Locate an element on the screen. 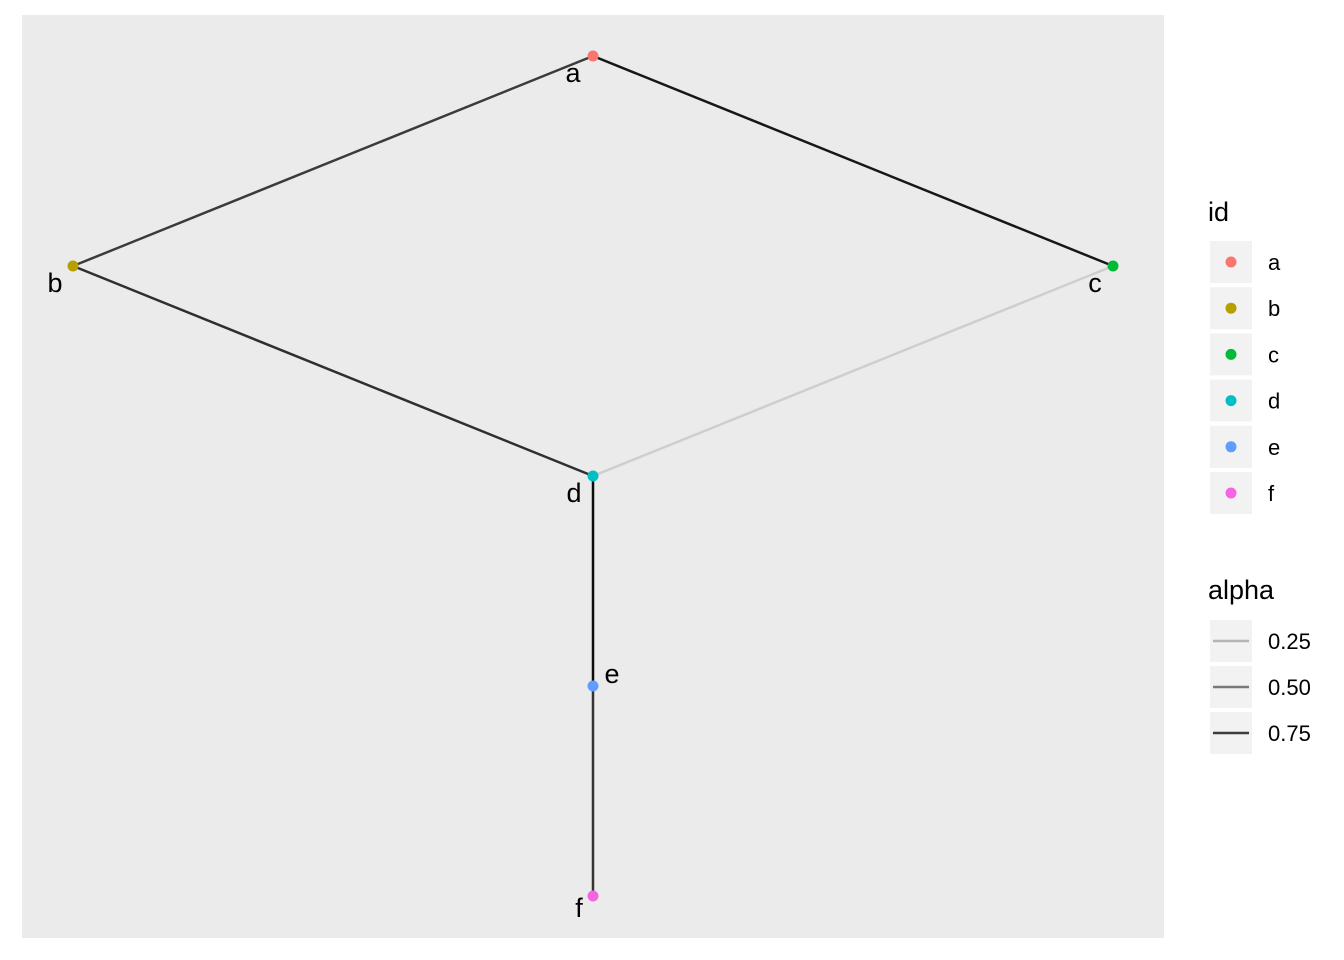 The height and width of the screenshot is (960, 1344). edge-c-d is located at coordinates (853, 371).